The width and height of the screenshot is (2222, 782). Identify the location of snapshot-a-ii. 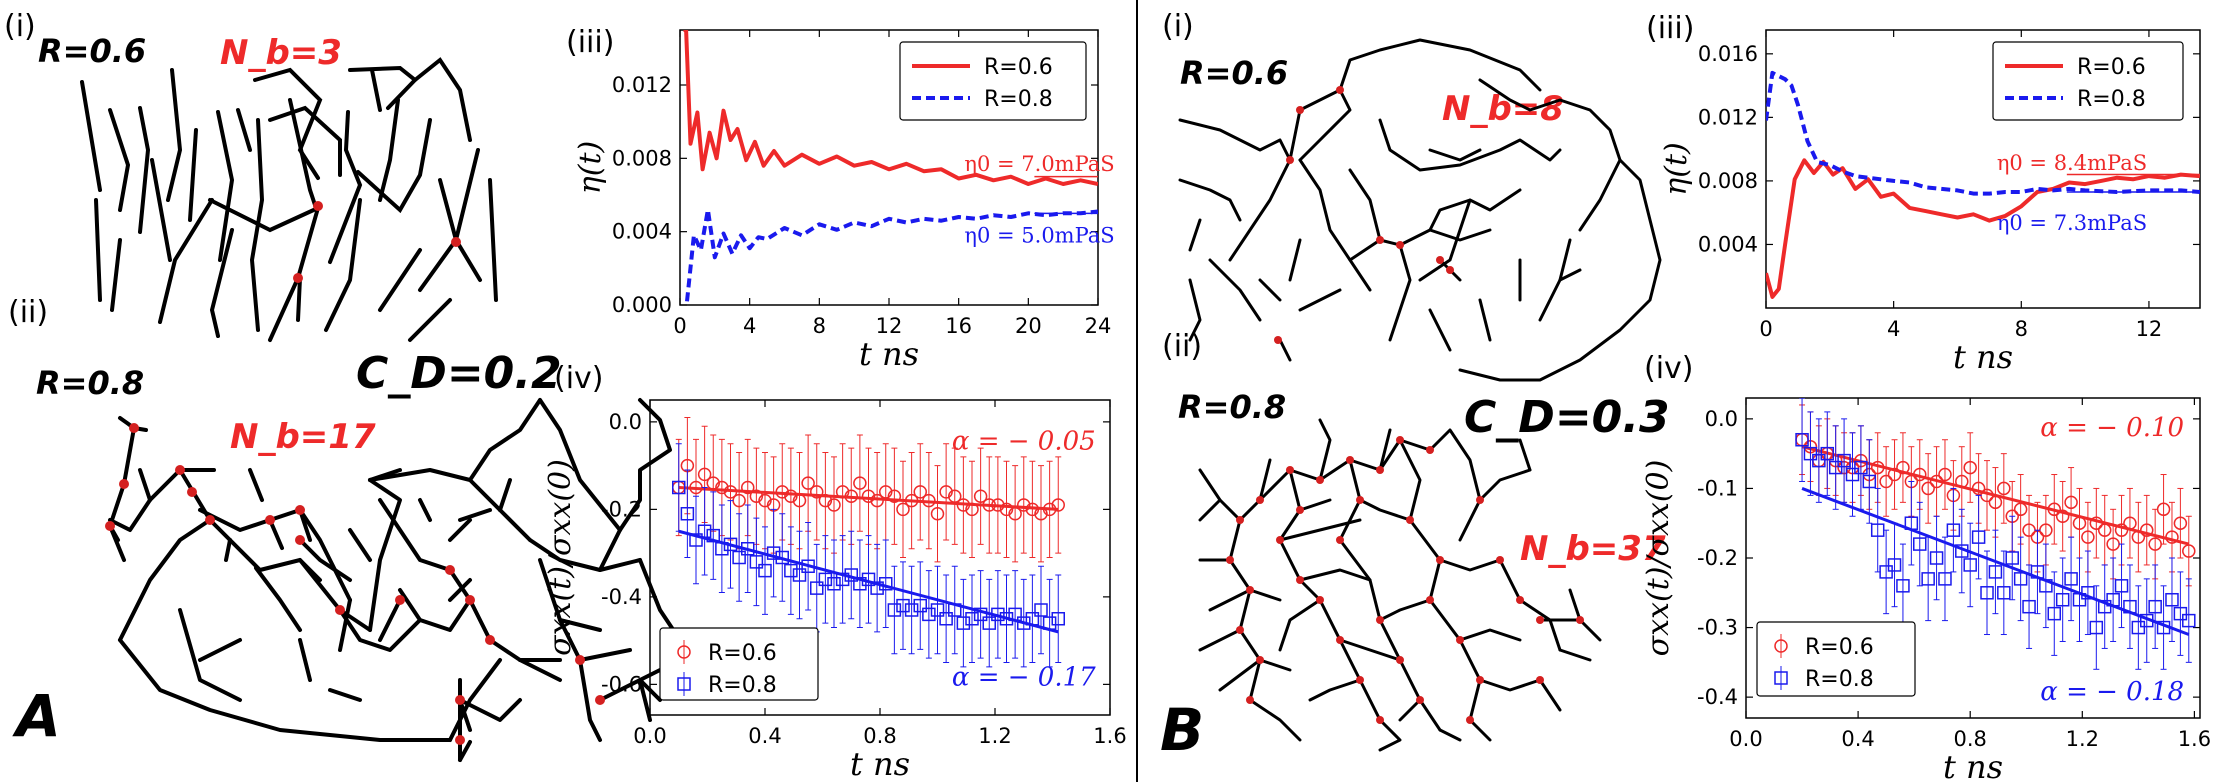
(395, 580).